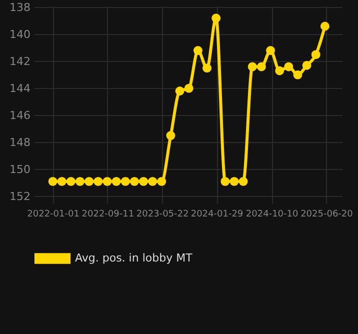 The height and width of the screenshot is (334, 358). Describe the element at coordinates (20, 142) in the screenshot. I see `y-tick-label: 148` at that location.